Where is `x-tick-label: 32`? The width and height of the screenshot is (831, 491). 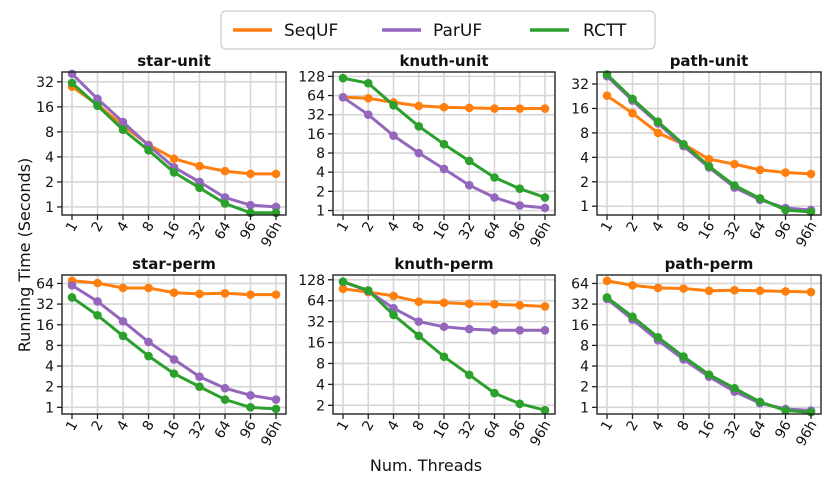
x-tick-label: 32 is located at coordinates (732, 230).